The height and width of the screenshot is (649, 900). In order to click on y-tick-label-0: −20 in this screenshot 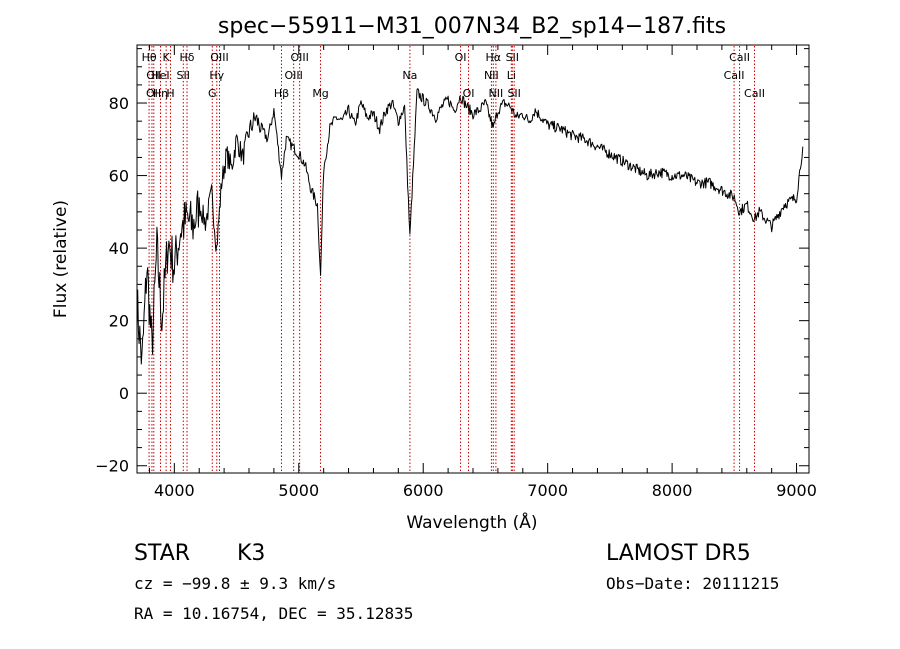, I will do `click(112, 466)`.